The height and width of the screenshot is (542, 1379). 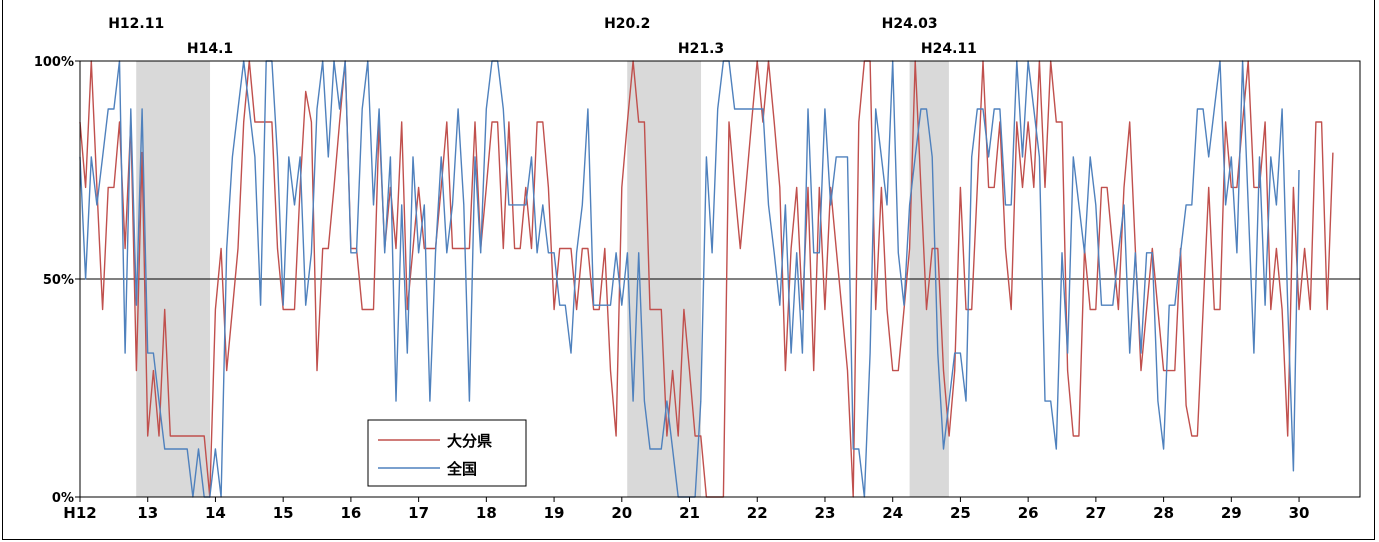 I want to click on y-axis-ticks: 0% 50% 100%, so click(x=57, y=280).